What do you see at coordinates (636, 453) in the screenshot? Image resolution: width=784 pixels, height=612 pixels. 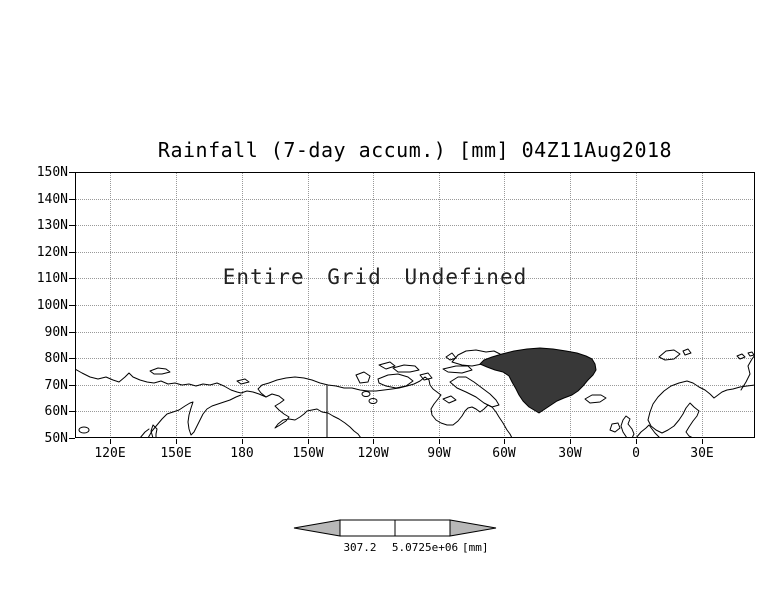 I see `x-tick-label: 0` at bounding box center [636, 453].